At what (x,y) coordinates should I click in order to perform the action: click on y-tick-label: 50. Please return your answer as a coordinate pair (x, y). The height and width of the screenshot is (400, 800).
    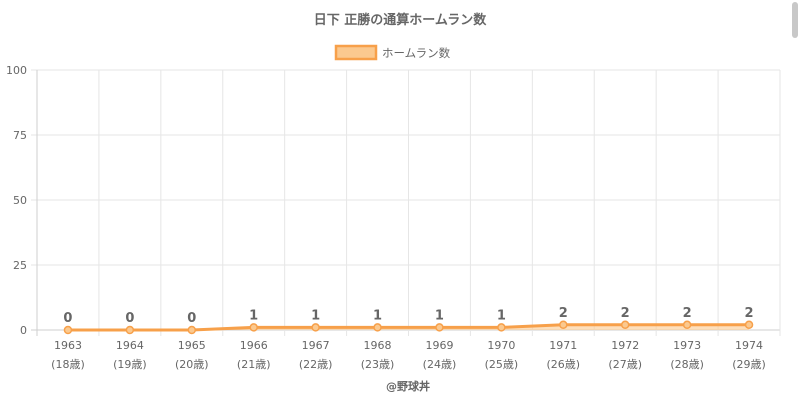
    Looking at the image, I should click on (20, 200).